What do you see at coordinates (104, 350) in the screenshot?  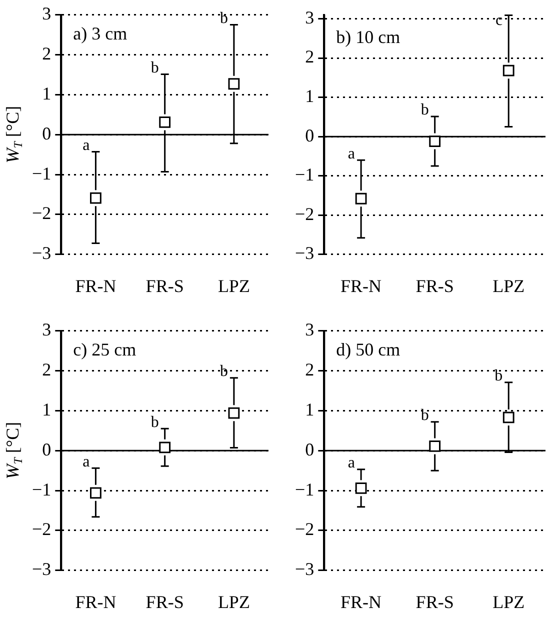 I see `text: c) 25 cm` at bounding box center [104, 350].